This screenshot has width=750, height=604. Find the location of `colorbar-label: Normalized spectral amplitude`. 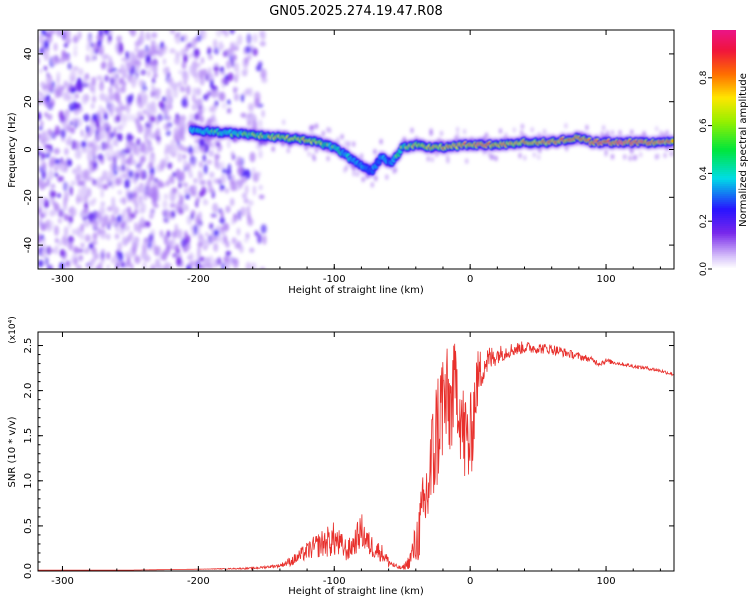

colorbar-label: Normalized spectral amplitude is located at coordinates (743, 150).